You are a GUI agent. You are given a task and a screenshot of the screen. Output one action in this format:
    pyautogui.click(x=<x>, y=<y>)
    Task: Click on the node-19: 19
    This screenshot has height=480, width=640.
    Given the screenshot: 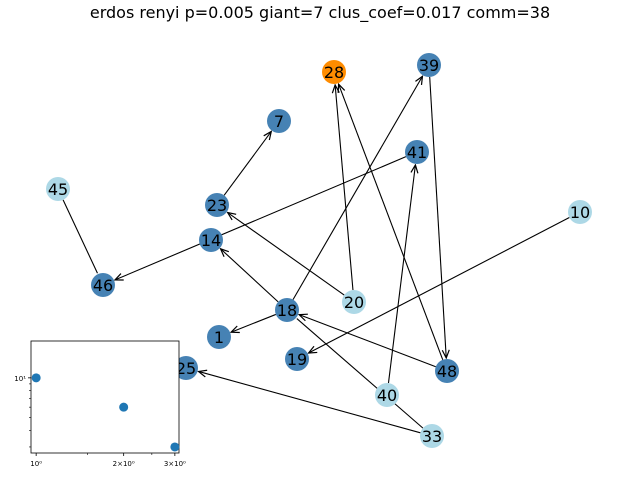 What is the action you would take?
    pyautogui.click(x=297, y=359)
    